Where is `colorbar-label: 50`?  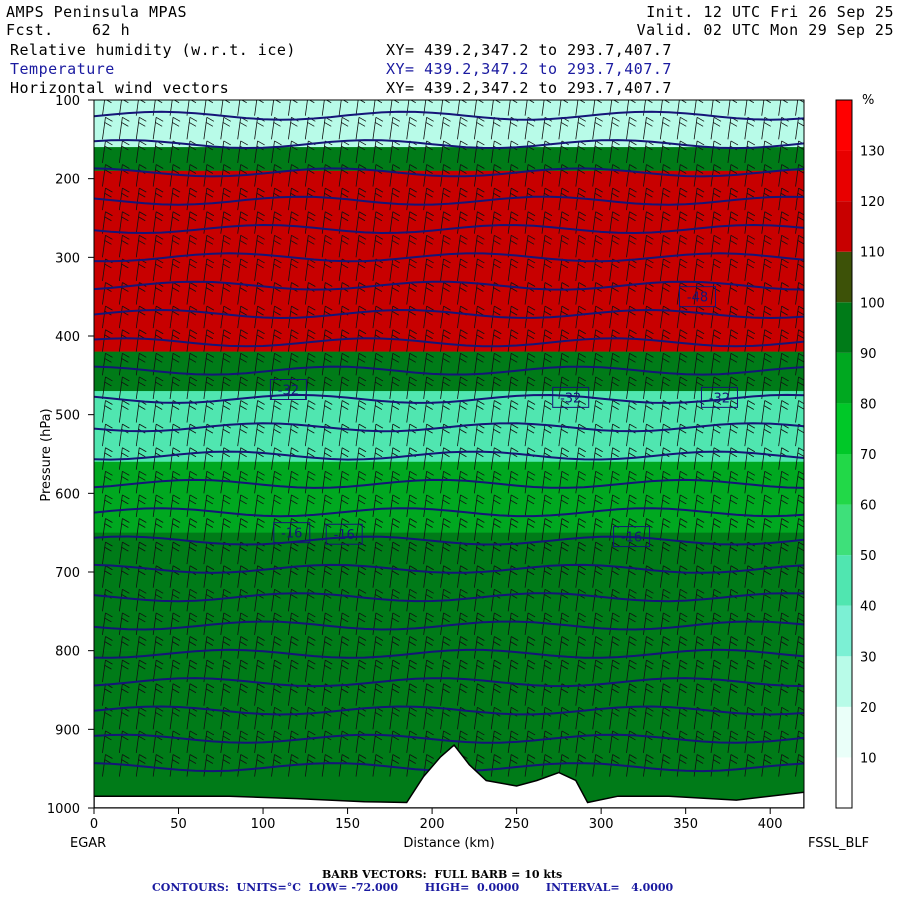
colorbar-label: 50 is located at coordinates (868, 556).